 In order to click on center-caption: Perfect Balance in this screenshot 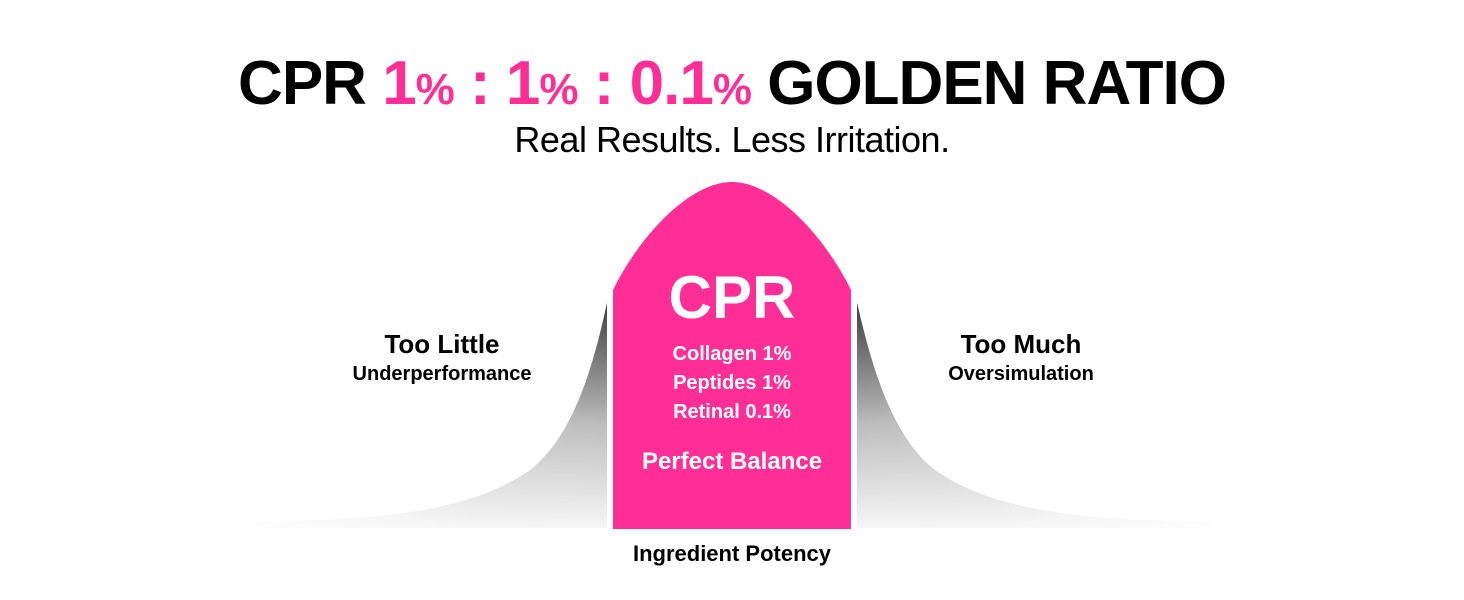, I will do `click(732, 461)`.